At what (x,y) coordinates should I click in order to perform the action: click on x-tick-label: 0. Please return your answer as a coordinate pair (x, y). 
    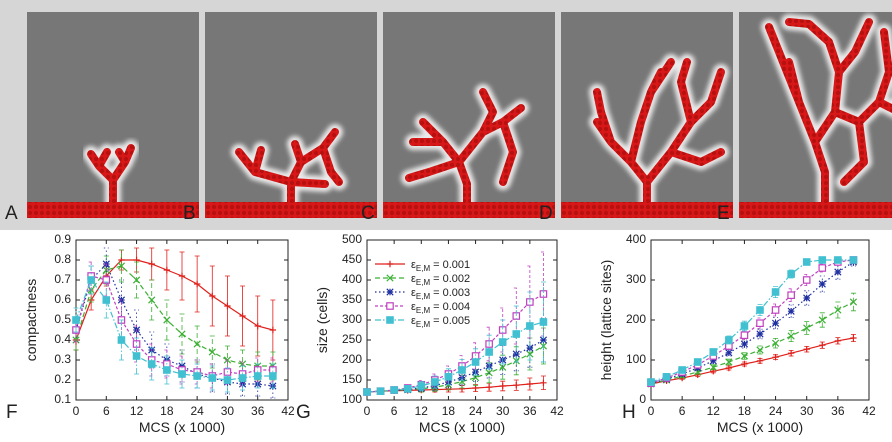
    Looking at the image, I should click on (367, 411).